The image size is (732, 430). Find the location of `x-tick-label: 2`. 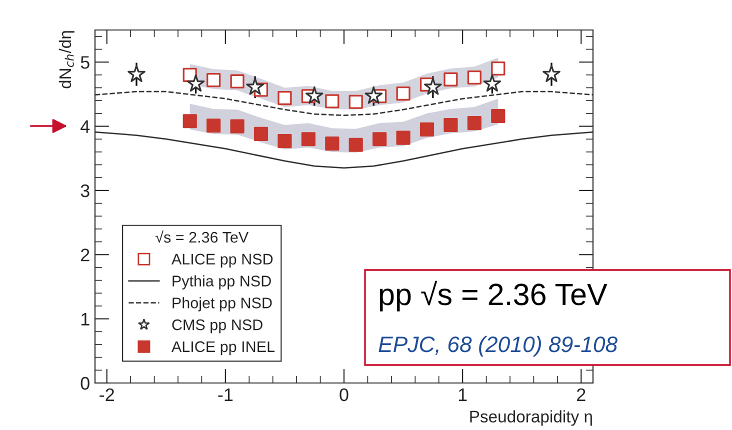

x-tick-label: 2 is located at coordinates (581, 394).